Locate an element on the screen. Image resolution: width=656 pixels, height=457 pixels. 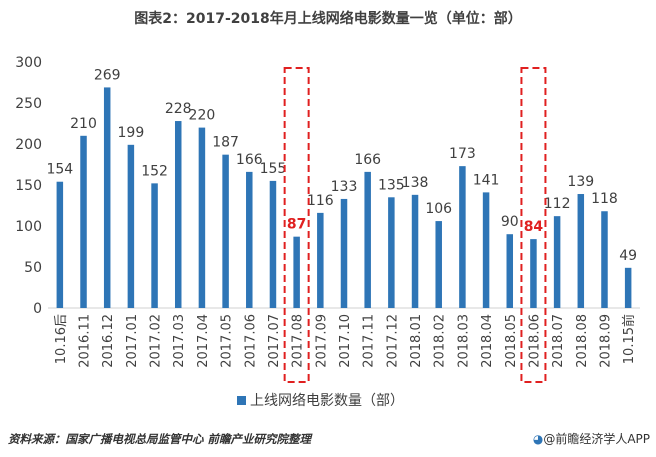
x-tick-label: 2018.02 is located at coordinates (440, 341).